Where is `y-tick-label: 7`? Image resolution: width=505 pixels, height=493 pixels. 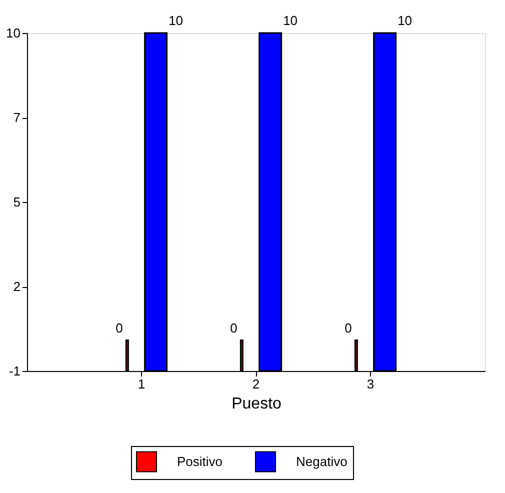 y-tick-label: 7 is located at coordinates (16, 117).